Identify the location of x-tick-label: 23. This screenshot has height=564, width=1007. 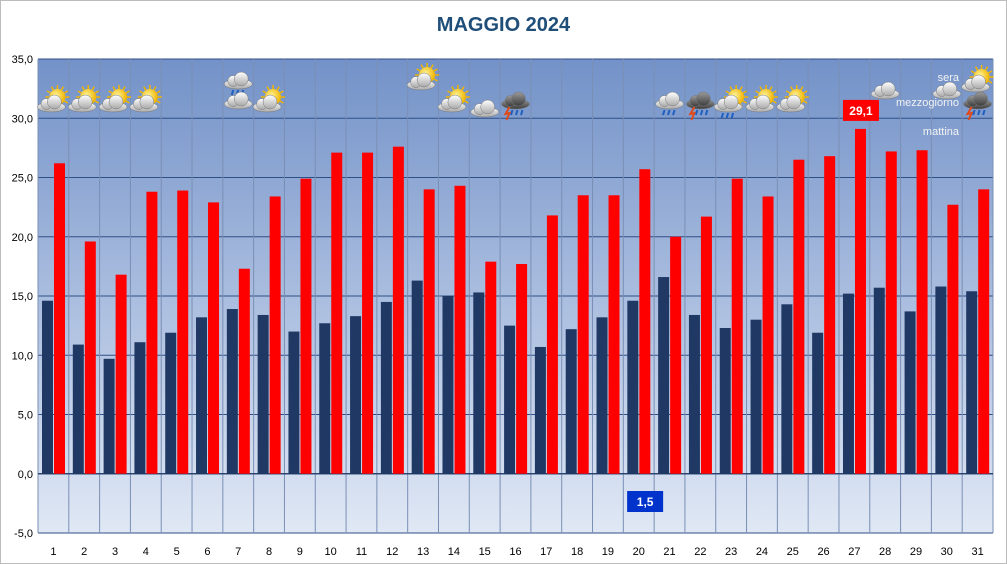
(731, 552).